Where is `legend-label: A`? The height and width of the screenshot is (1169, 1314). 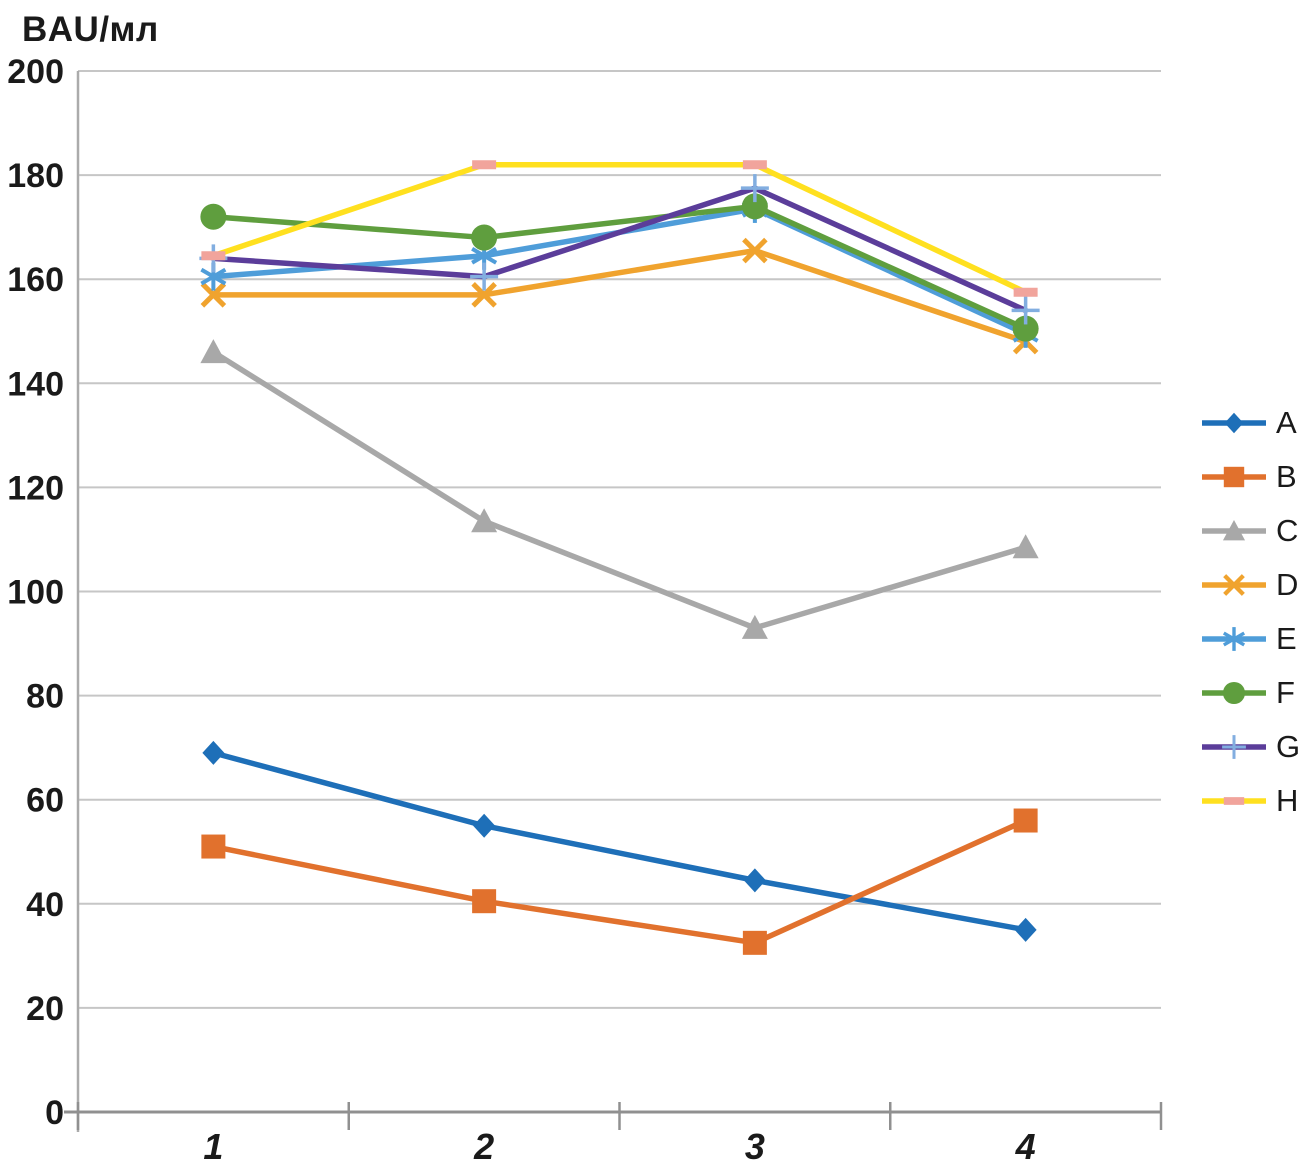 legend-label: A is located at coordinates (1286, 422).